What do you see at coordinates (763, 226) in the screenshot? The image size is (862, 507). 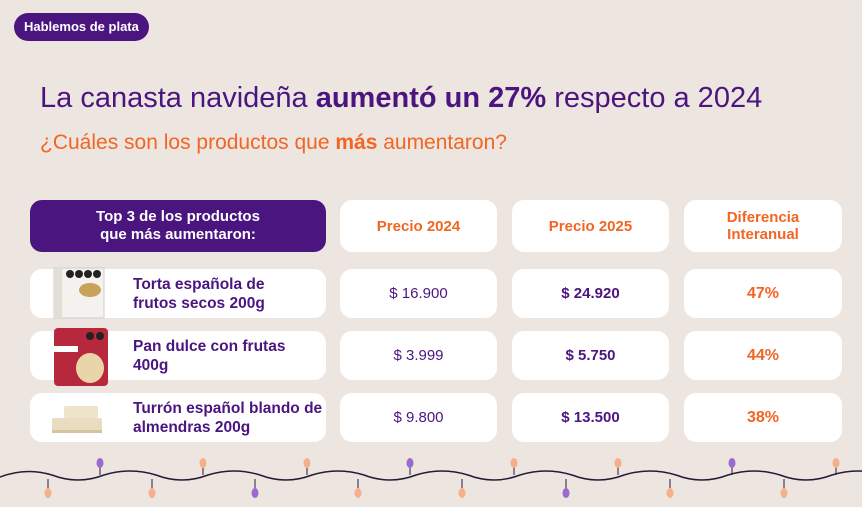 I see `header-difference: Diferencia Interanual` at bounding box center [763, 226].